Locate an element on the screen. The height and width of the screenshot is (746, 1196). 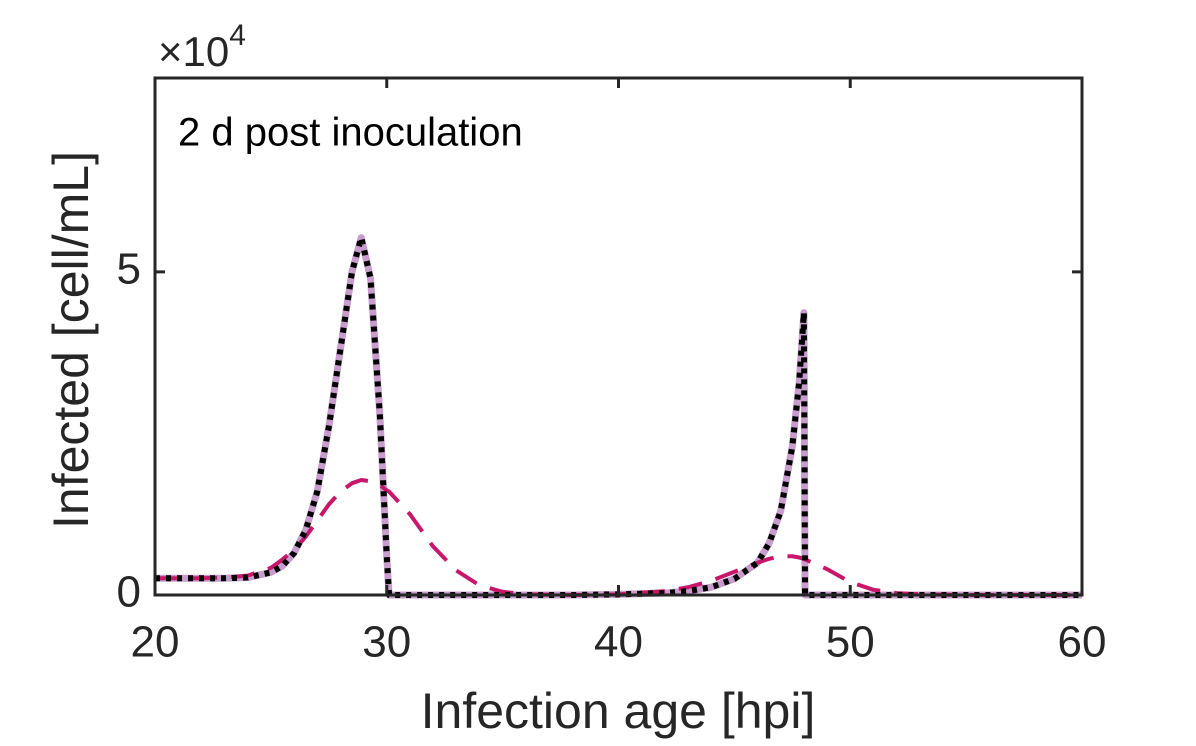
x-tick-label: 40 is located at coordinates (618, 642).